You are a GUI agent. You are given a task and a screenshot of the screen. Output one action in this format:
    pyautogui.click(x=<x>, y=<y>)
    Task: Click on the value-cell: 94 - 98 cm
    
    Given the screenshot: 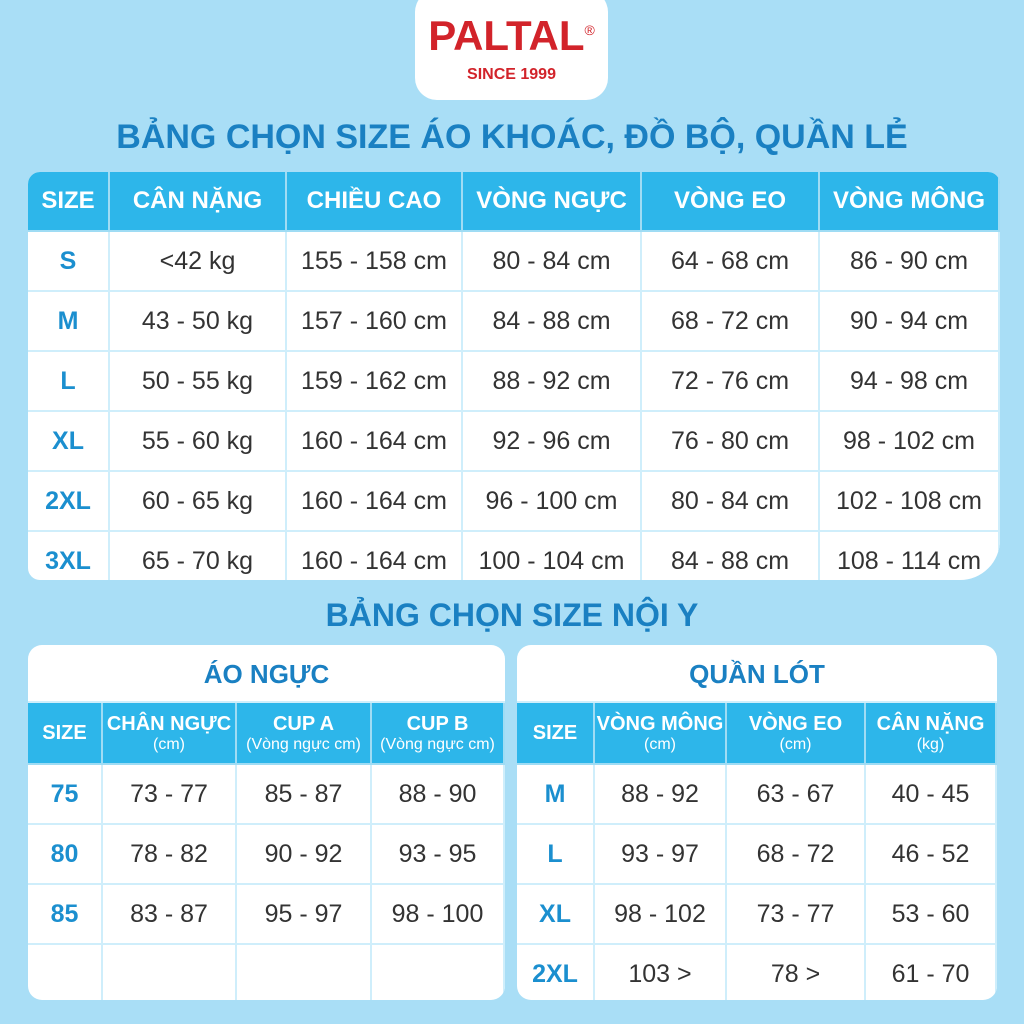 What is the action you would take?
    pyautogui.click(x=910, y=382)
    